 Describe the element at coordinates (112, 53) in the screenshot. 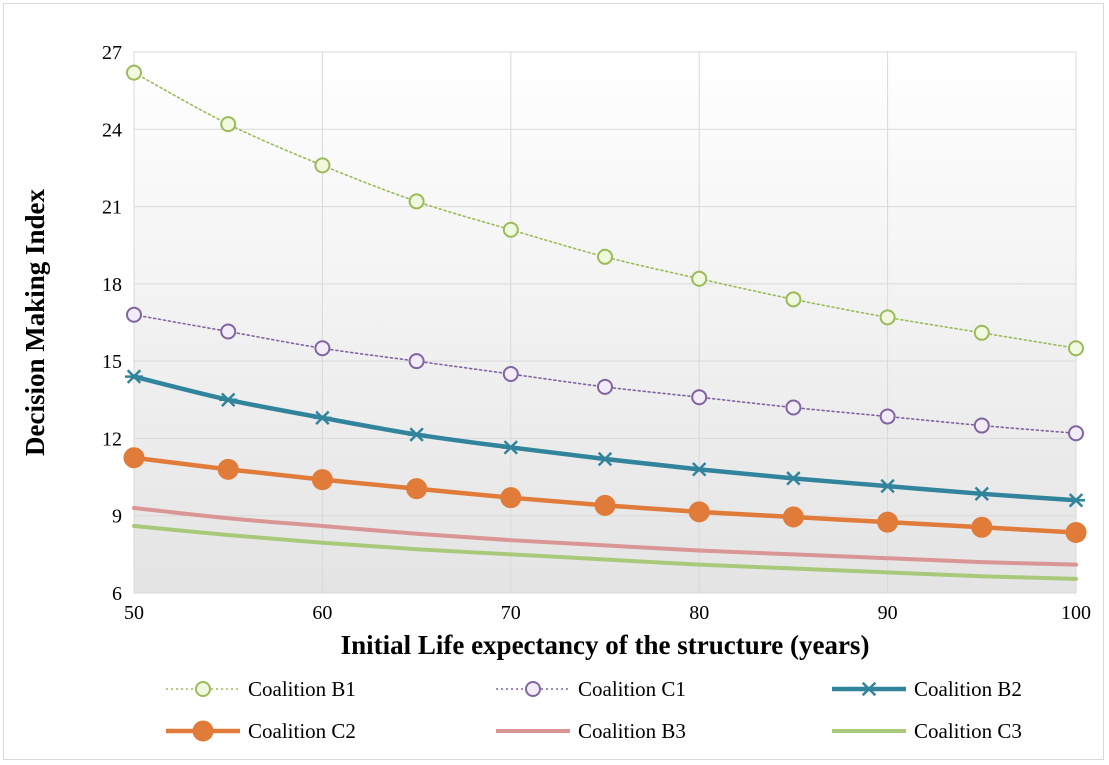

I see `y-tick-label: 27` at that location.